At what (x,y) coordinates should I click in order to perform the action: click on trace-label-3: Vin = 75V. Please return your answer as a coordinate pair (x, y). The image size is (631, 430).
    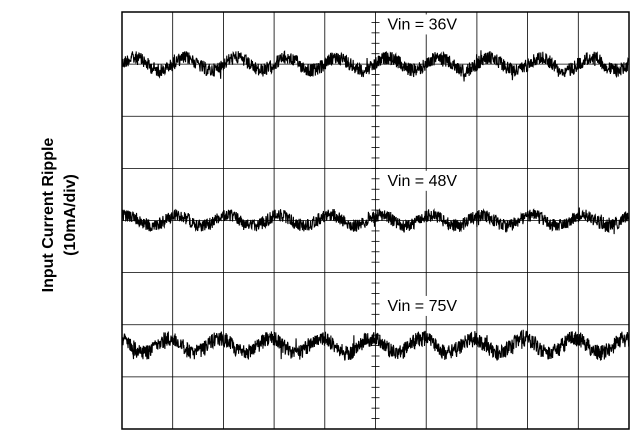
    Looking at the image, I should click on (423, 306).